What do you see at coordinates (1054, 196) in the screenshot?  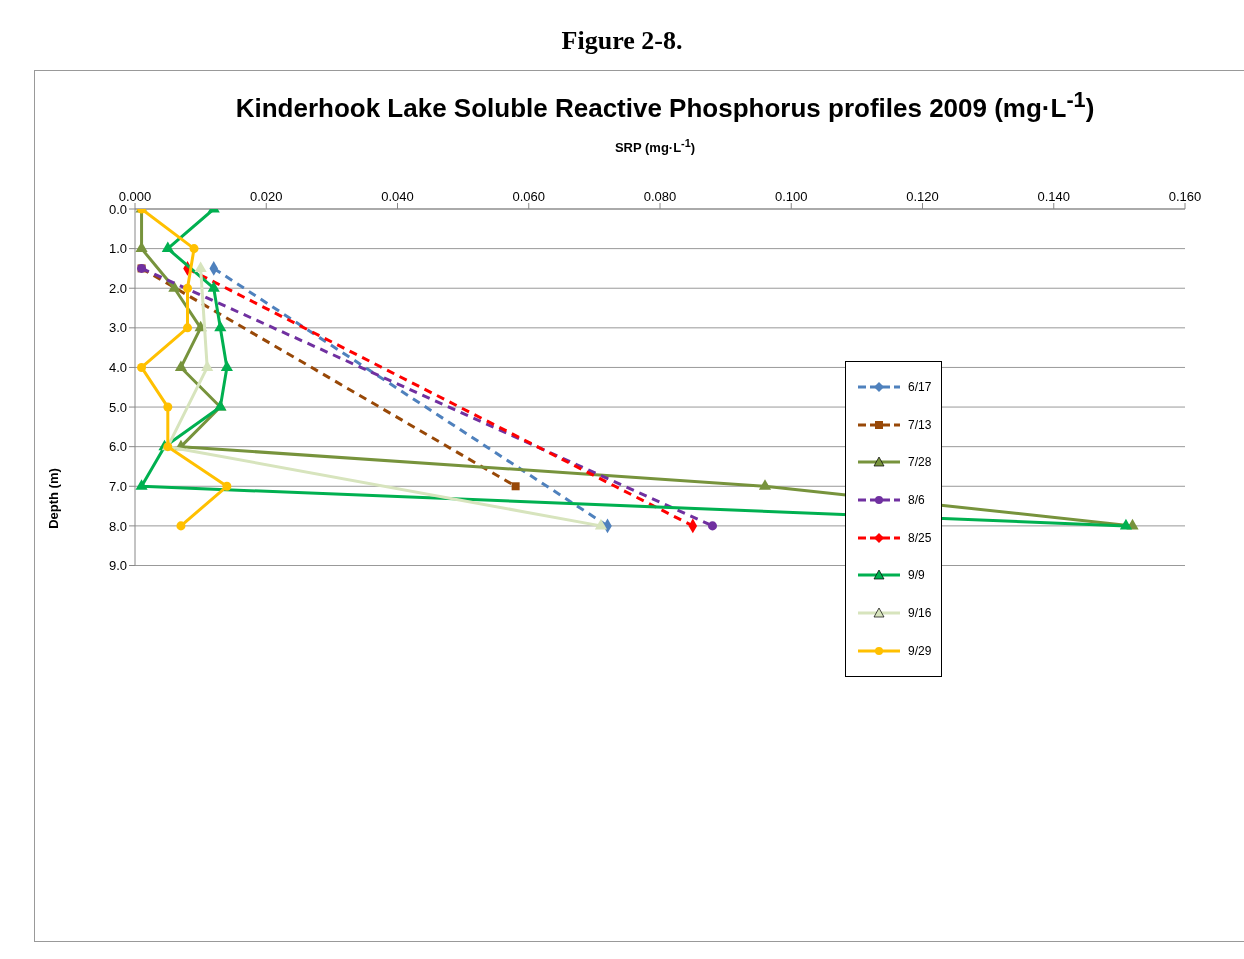 I see `x-tick-label: 0.140` at bounding box center [1054, 196].